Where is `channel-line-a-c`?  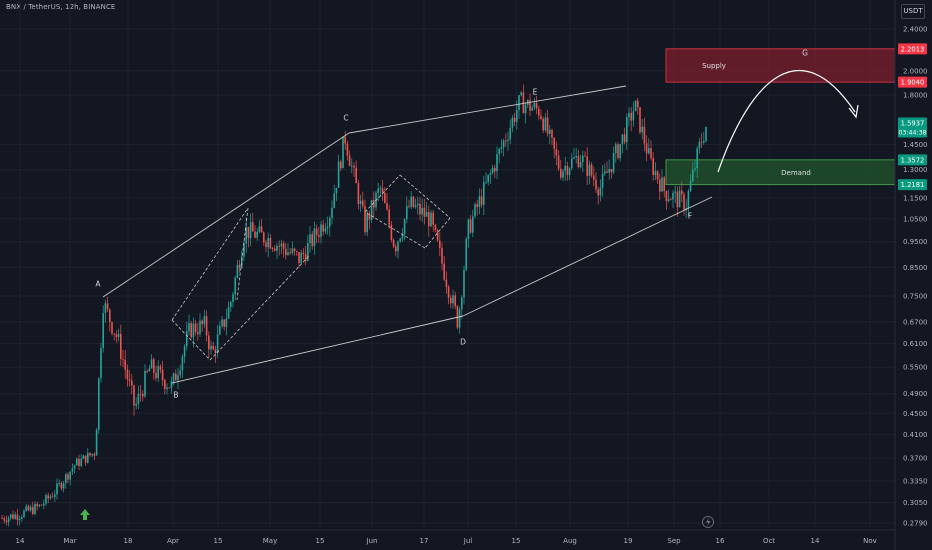
channel-line-a-c is located at coordinates (226, 215).